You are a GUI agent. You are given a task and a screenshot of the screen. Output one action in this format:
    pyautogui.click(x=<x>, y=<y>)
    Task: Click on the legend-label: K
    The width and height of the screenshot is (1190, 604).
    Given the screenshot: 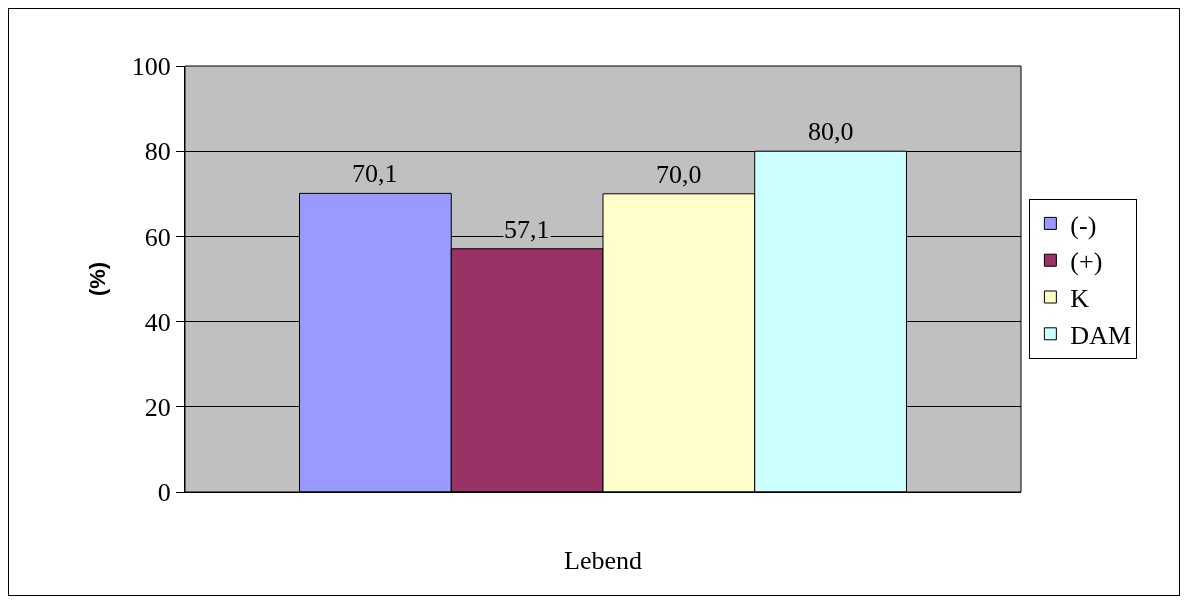 What is the action you would take?
    pyautogui.click(x=1080, y=299)
    